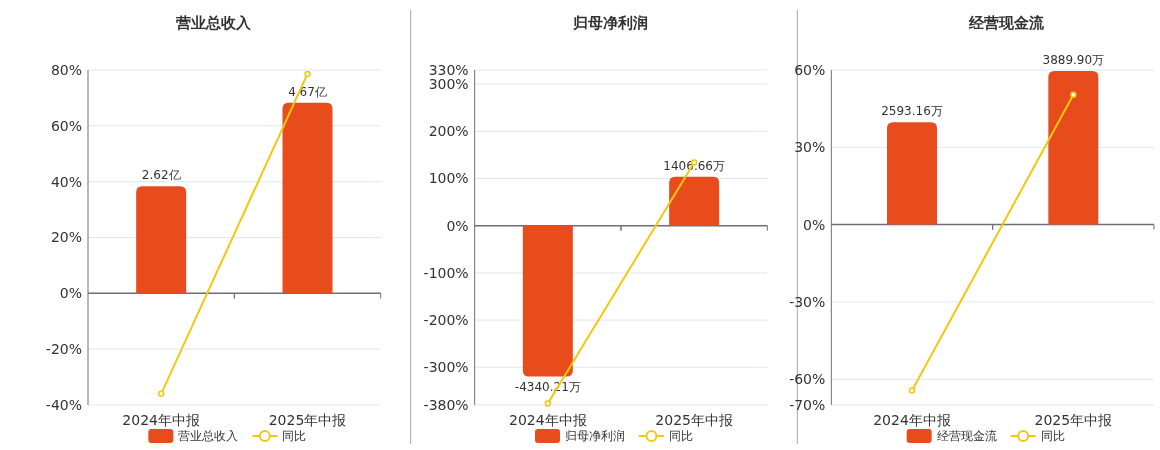  I want to click on y-tick-label: -20%, so click(63, 349).